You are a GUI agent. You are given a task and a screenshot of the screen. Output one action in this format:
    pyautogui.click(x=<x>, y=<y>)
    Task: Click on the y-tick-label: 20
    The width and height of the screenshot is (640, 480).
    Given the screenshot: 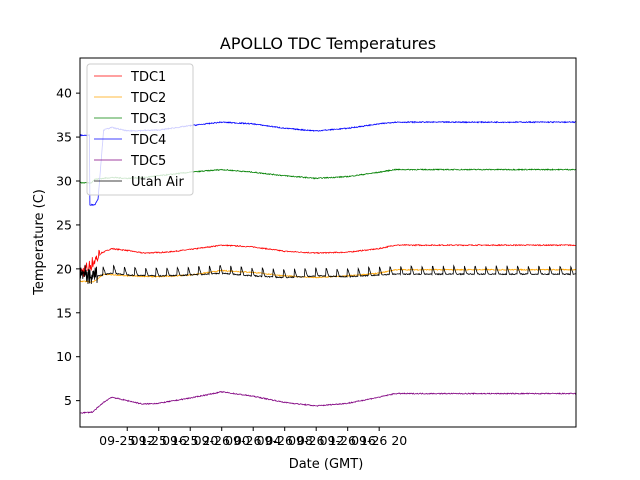 What is the action you would take?
    pyautogui.click(x=64, y=268)
    